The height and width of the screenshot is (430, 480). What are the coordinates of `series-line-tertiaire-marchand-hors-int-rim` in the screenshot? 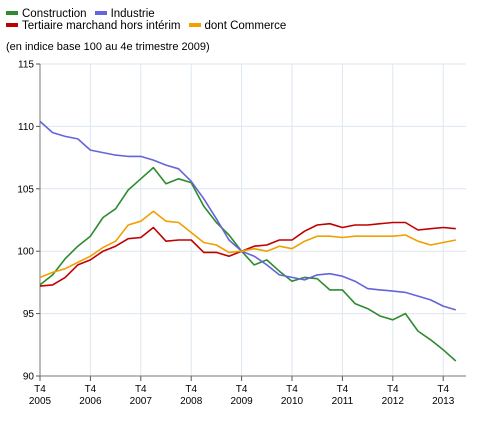 It's located at (247, 254).